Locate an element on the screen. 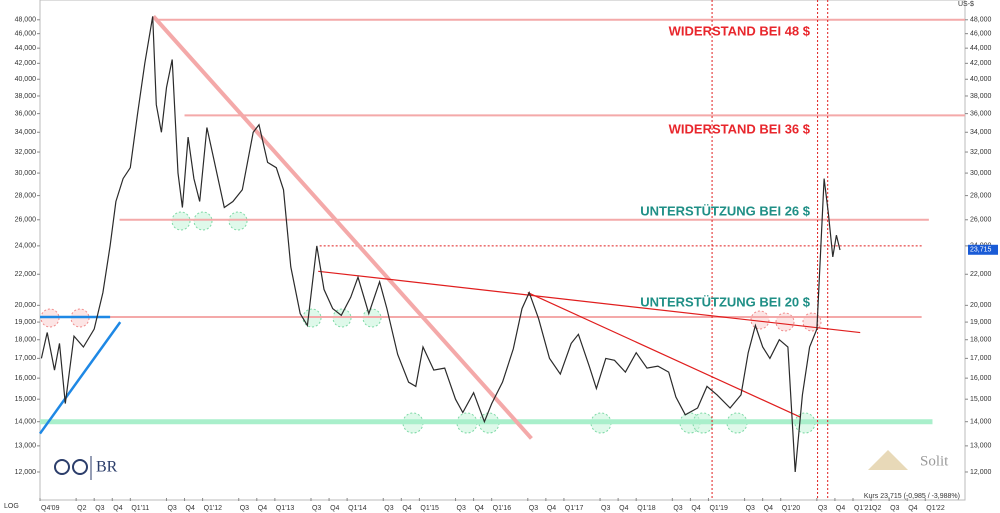 The width and height of the screenshot is (1000, 513). y-tick-label: 46,000 is located at coordinates (981, 34).